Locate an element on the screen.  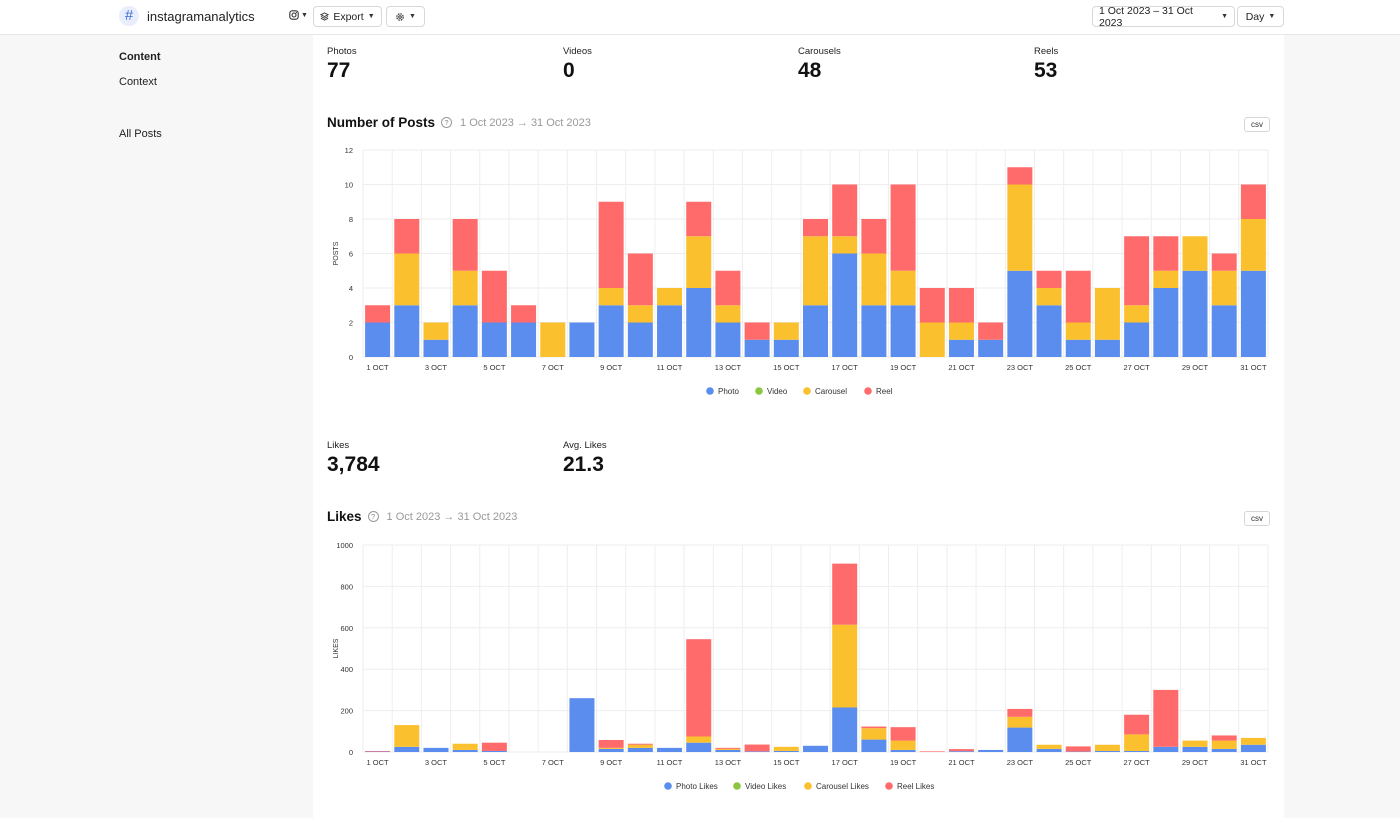
legend-label: Photo is located at coordinates (728, 391).